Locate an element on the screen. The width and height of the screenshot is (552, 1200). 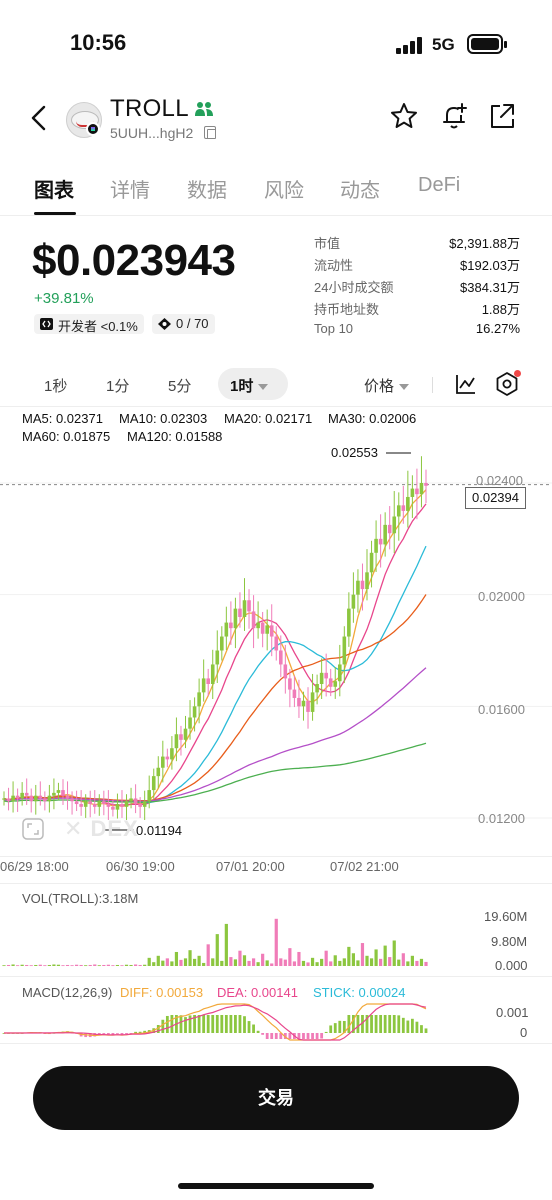
volume-tick: 19.60M is located at coordinates (506, 916).